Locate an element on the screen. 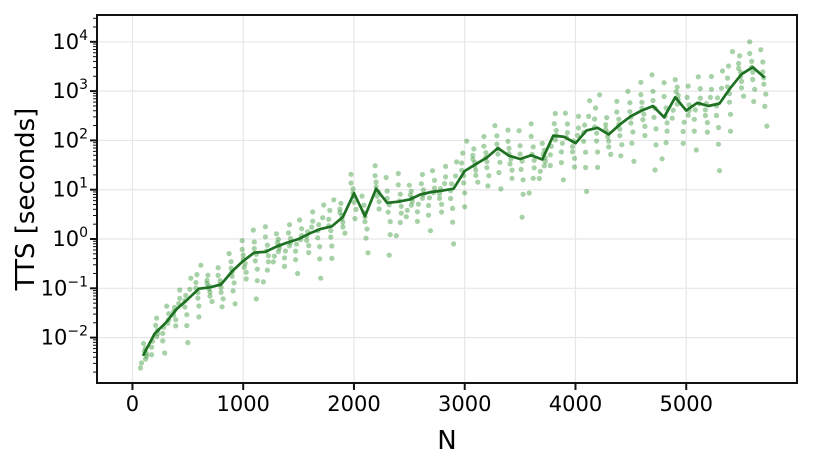 The width and height of the screenshot is (814, 465). svg-text: 10³ is located at coordinates (70, 90).